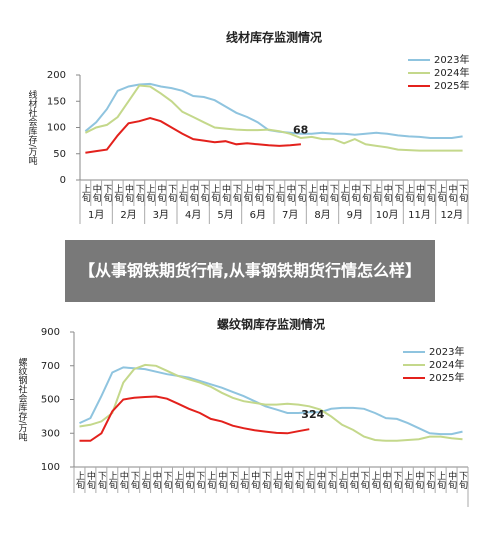 This screenshot has height=544, width=500. Describe the element at coordinates (32, 127) in the screenshot. I see `y-axis-label: 线材社会库存/万吨` at that location.